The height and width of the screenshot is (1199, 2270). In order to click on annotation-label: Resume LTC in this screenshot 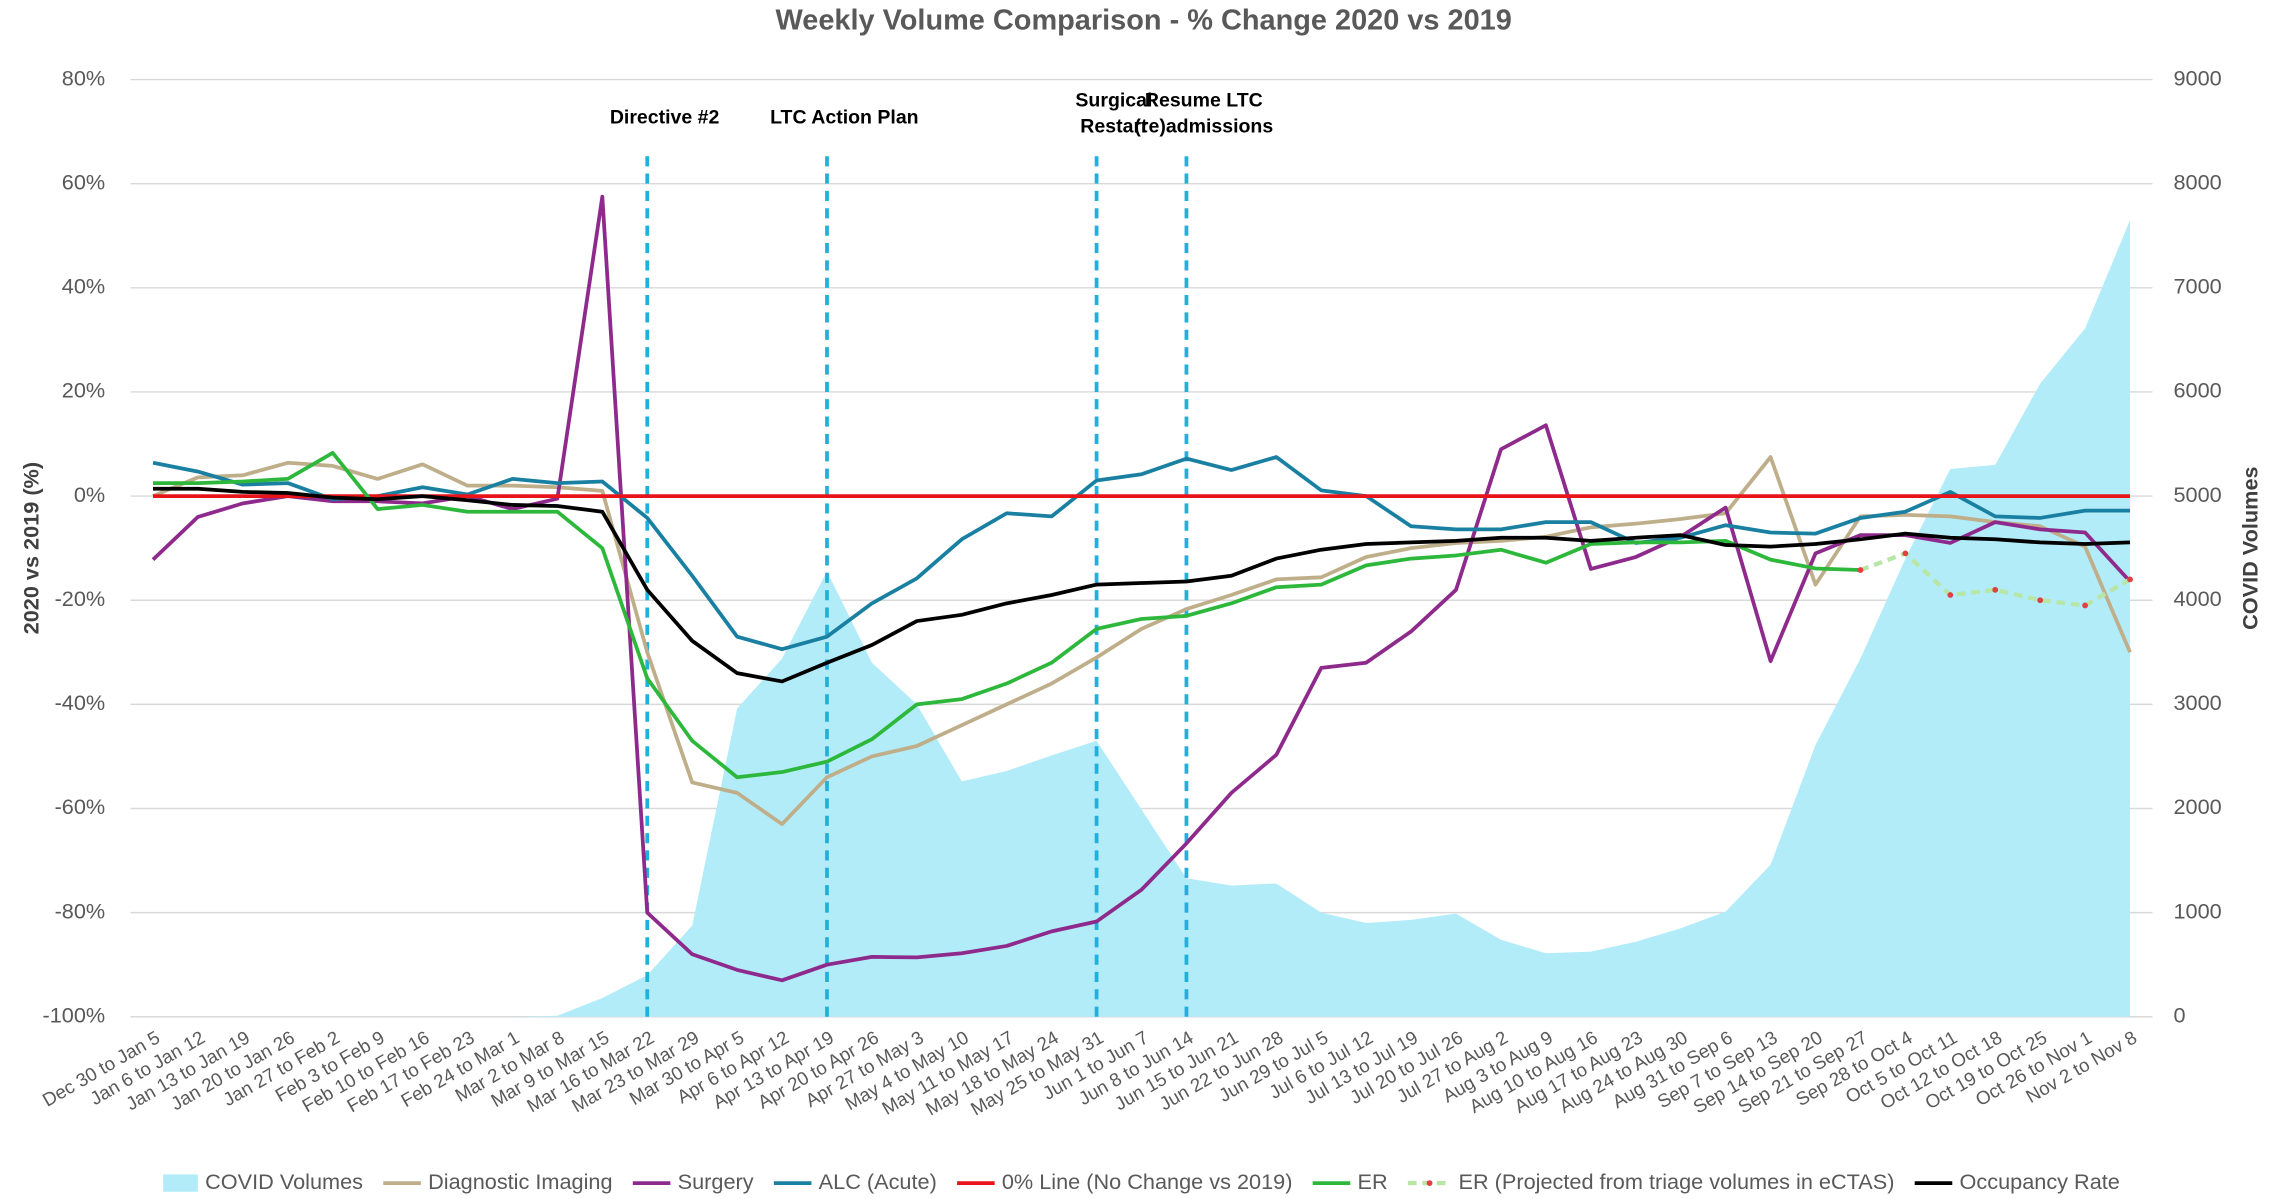, I will do `click(1204, 100)`.